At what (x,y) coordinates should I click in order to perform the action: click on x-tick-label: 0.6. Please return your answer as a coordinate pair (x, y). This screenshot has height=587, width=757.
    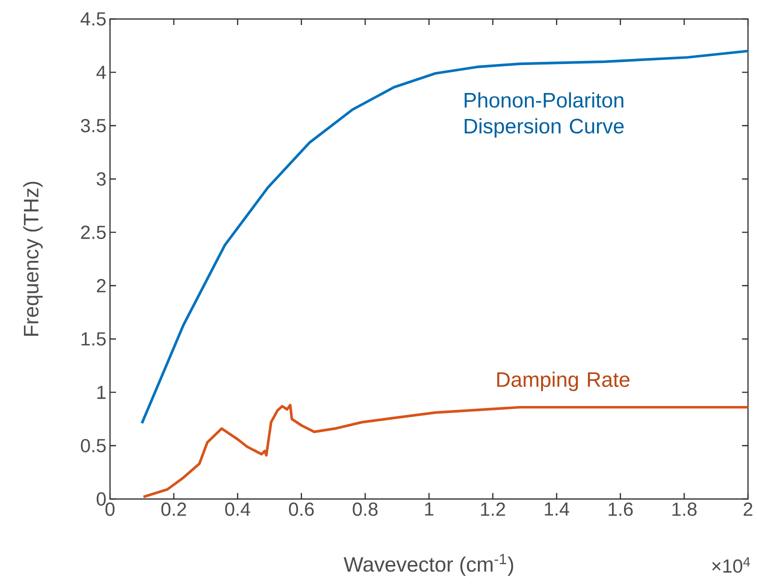
    Looking at the image, I should click on (301, 509).